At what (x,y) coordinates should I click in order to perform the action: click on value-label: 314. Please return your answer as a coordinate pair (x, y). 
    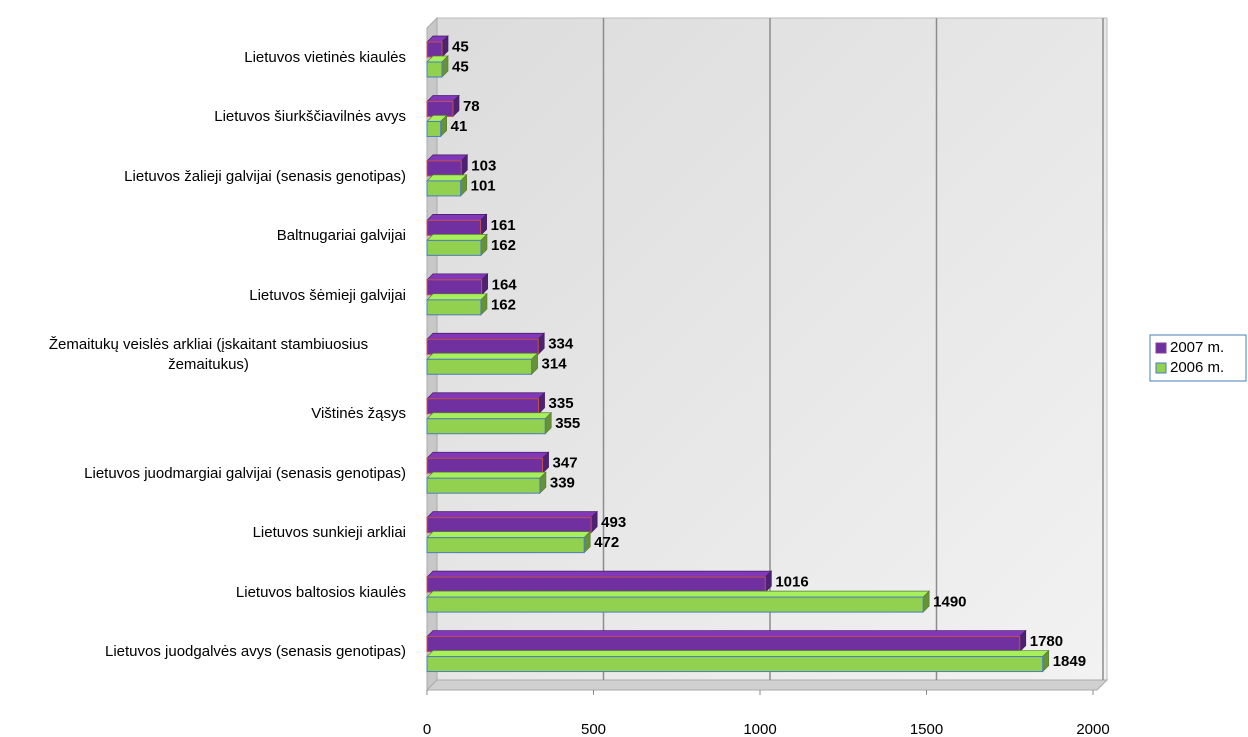
    Looking at the image, I should click on (555, 364).